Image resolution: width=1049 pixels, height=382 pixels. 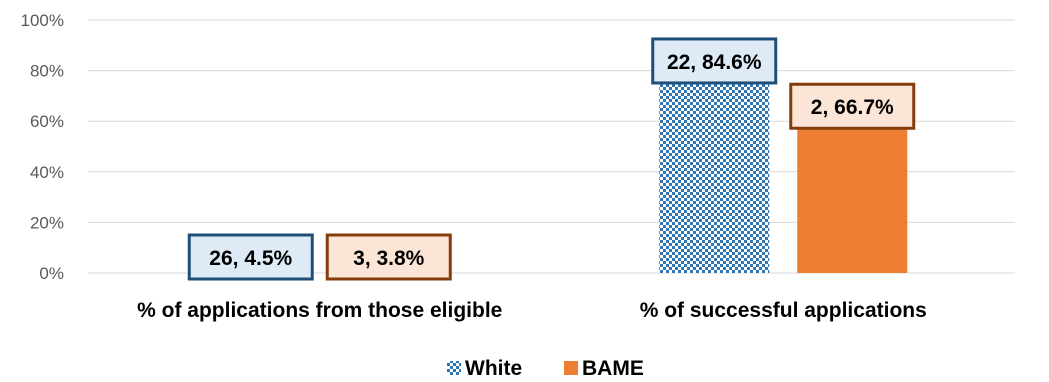 I want to click on data-label: 22, 84.6%, so click(x=714, y=62).